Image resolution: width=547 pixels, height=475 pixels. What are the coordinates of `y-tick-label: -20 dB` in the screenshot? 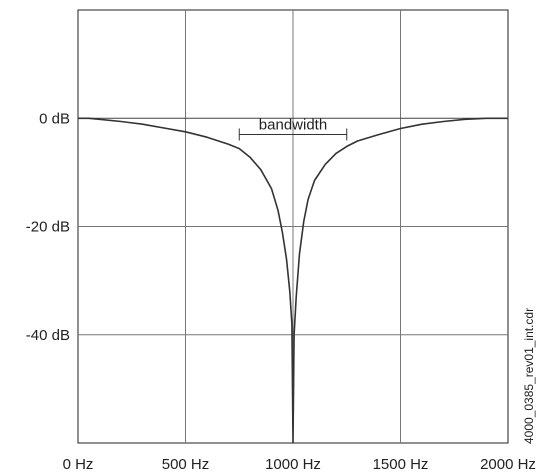 It's located at (48, 227).